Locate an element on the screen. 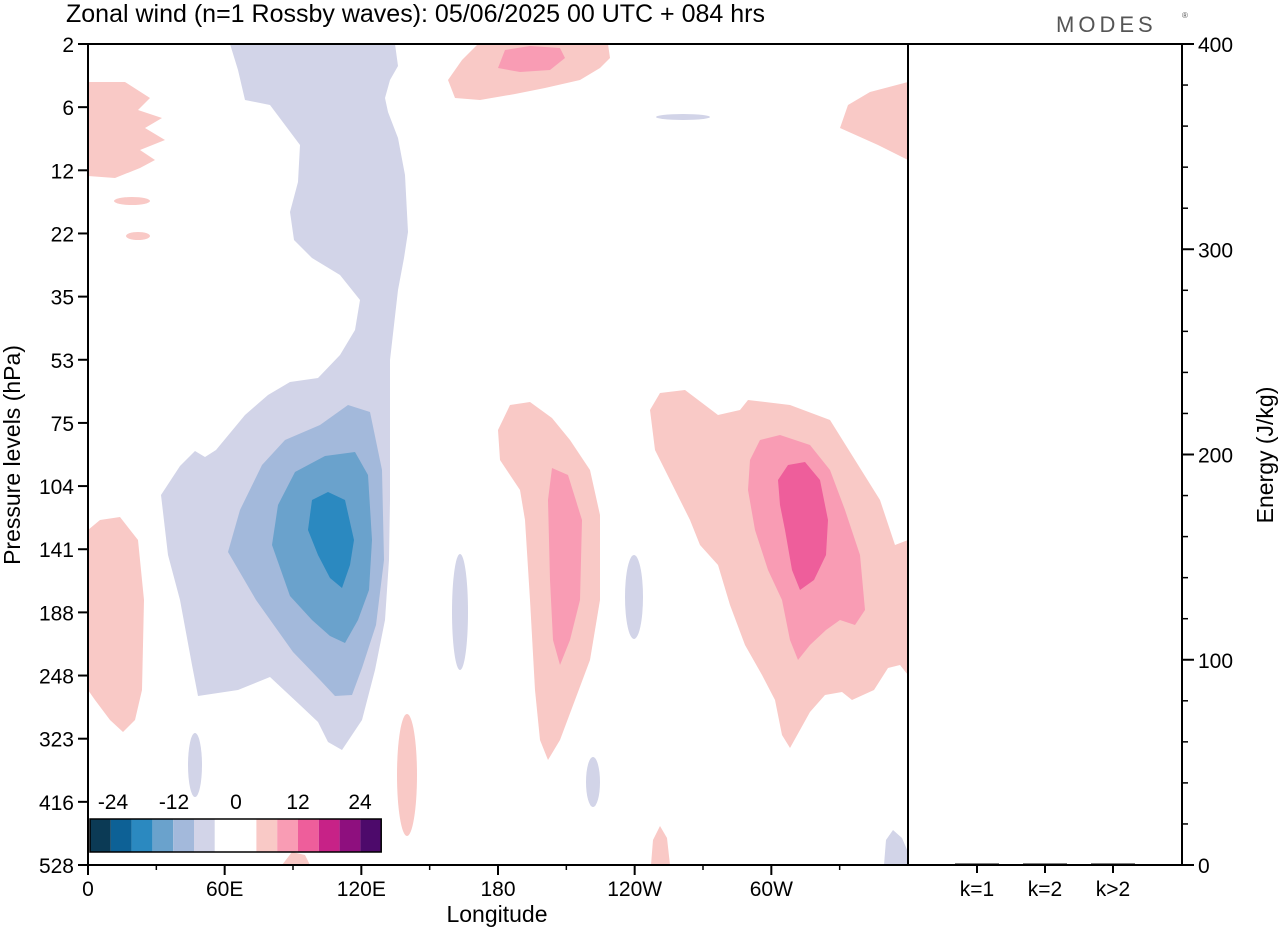  energy-category-label: k=1 is located at coordinates (977, 889).